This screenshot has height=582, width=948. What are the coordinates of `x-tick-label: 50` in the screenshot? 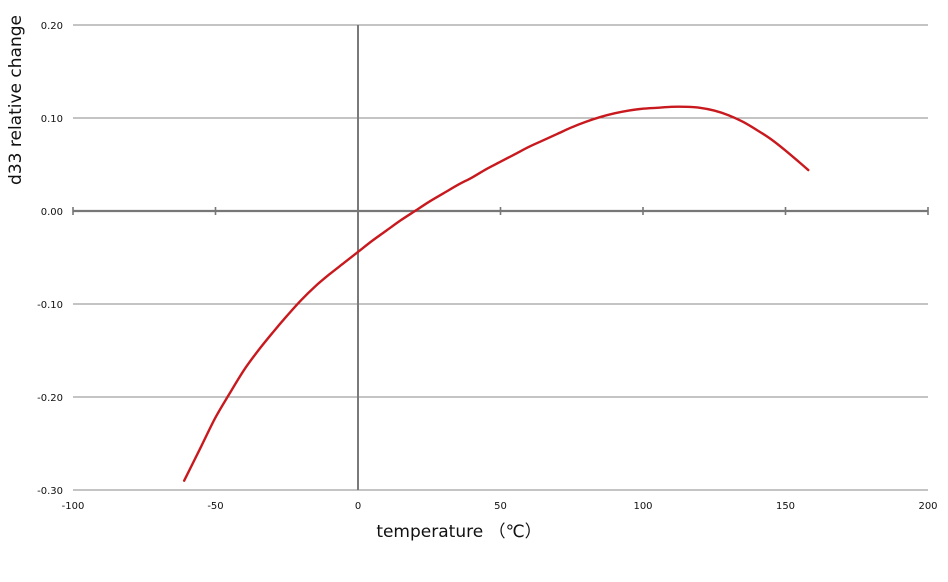 It's located at (500, 506).